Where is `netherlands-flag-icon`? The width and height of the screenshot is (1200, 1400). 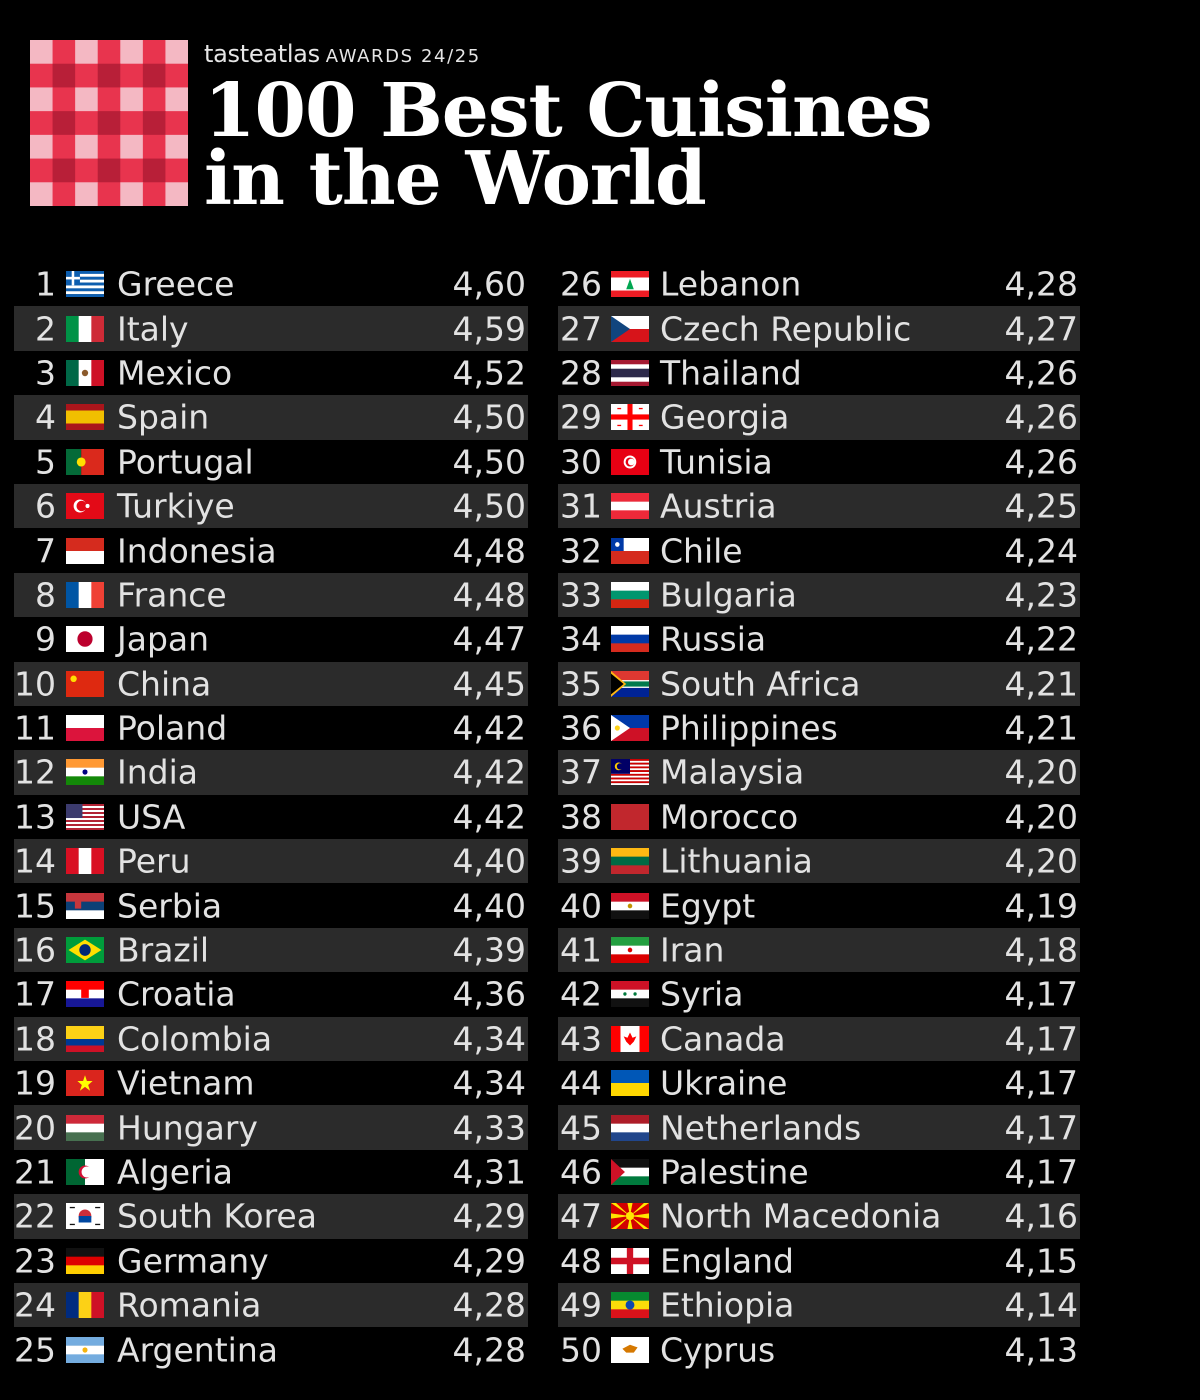 netherlands-flag-icon is located at coordinates (630, 1127).